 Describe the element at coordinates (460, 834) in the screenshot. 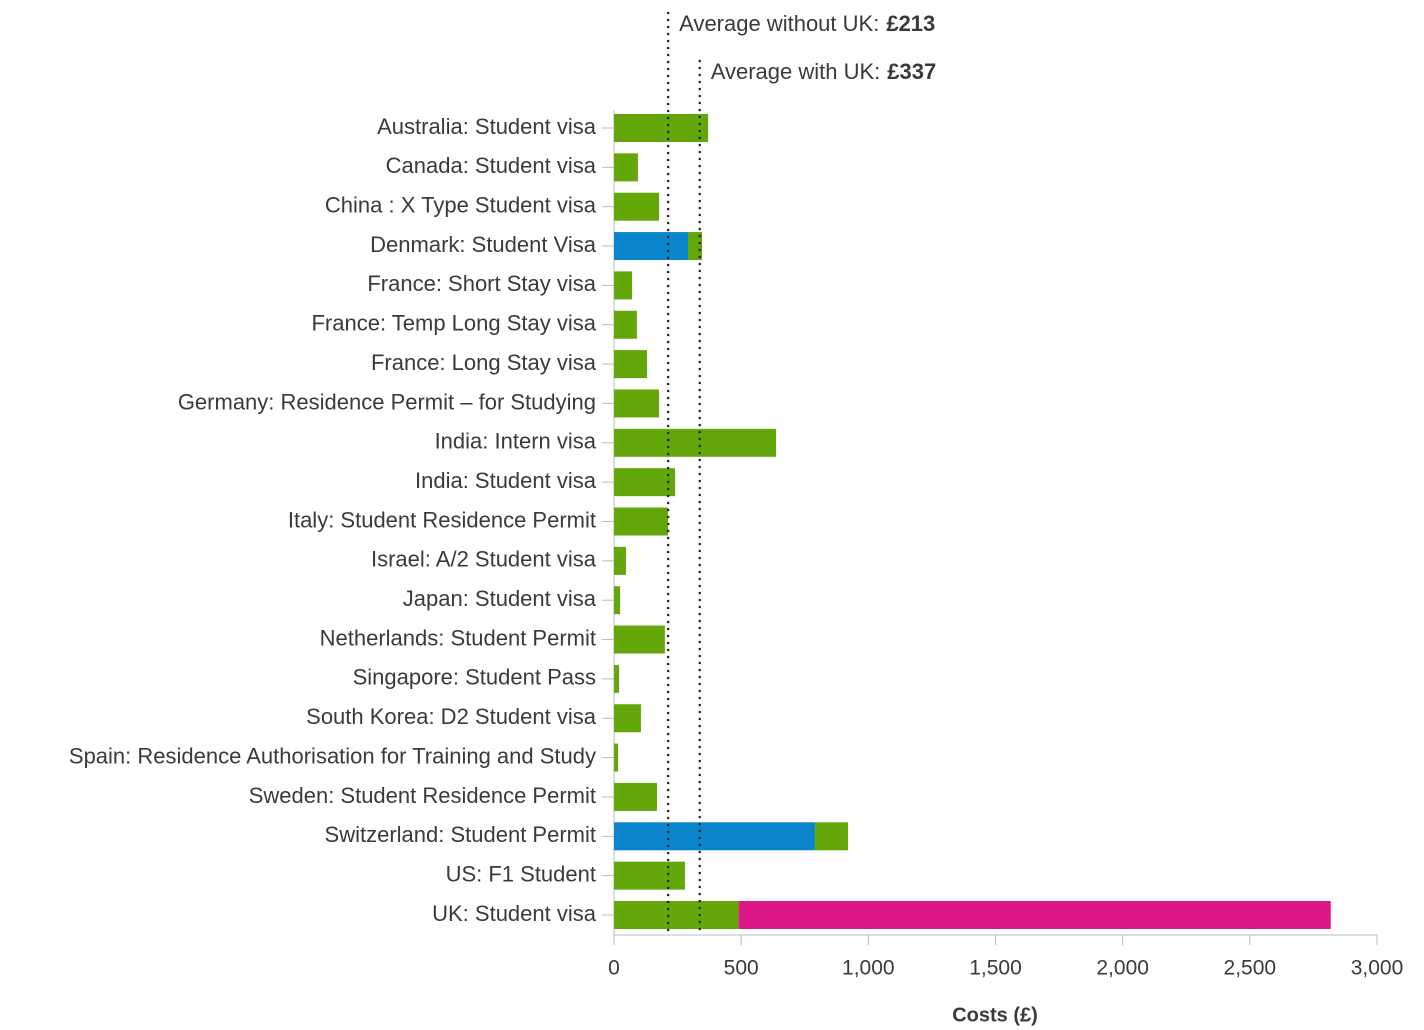

I see `y-tick-label: Switzerland: Student Permit` at that location.